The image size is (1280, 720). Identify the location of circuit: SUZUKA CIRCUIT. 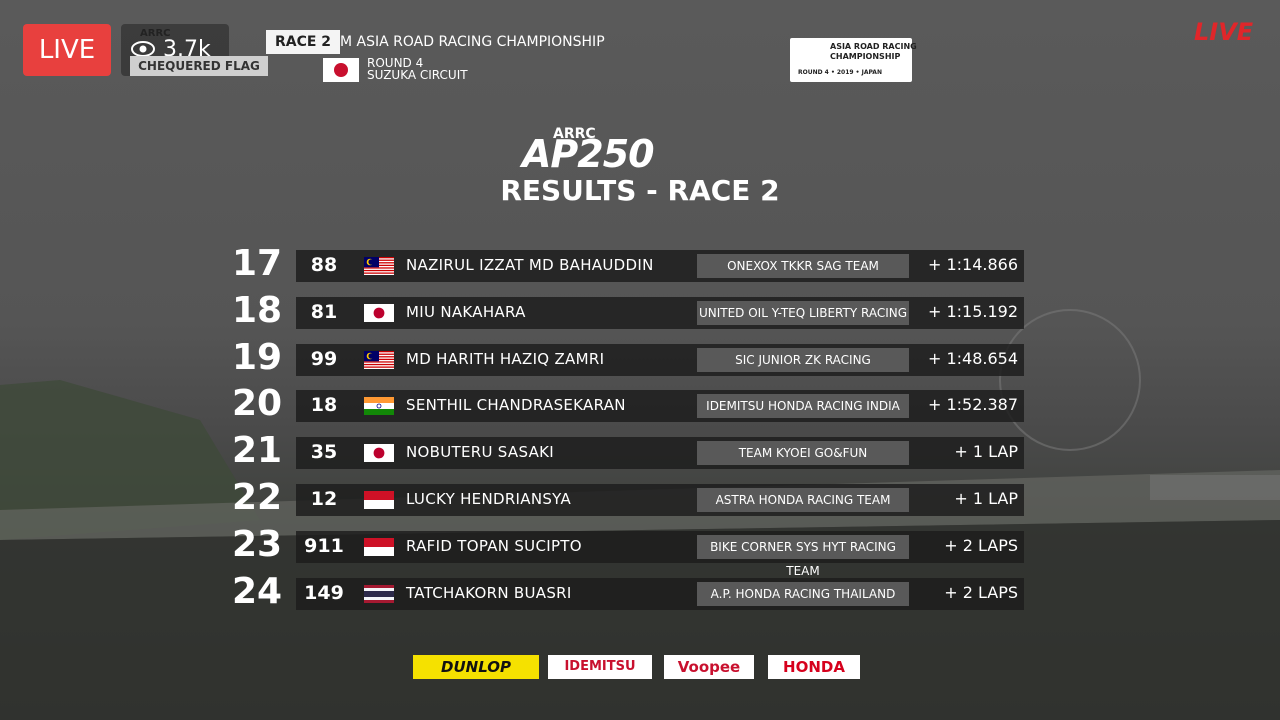
(417, 75).